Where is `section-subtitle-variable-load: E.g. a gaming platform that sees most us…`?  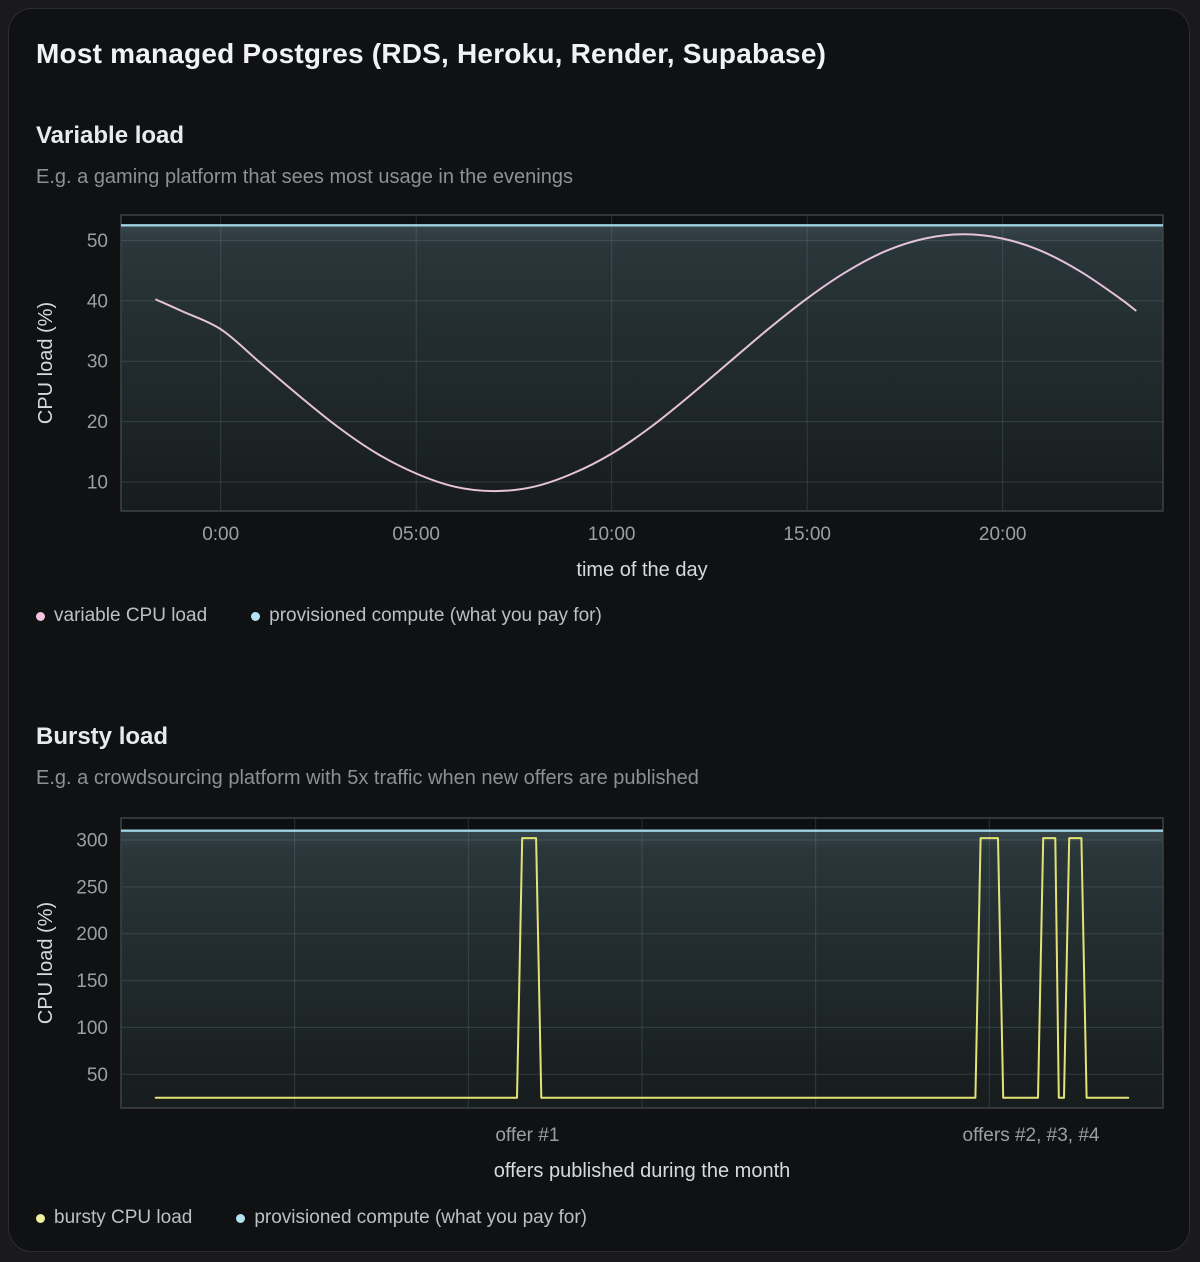
section-subtitle-variable-load: E.g. a gaming platform that sees most us… is located at coordinates (304, 177).